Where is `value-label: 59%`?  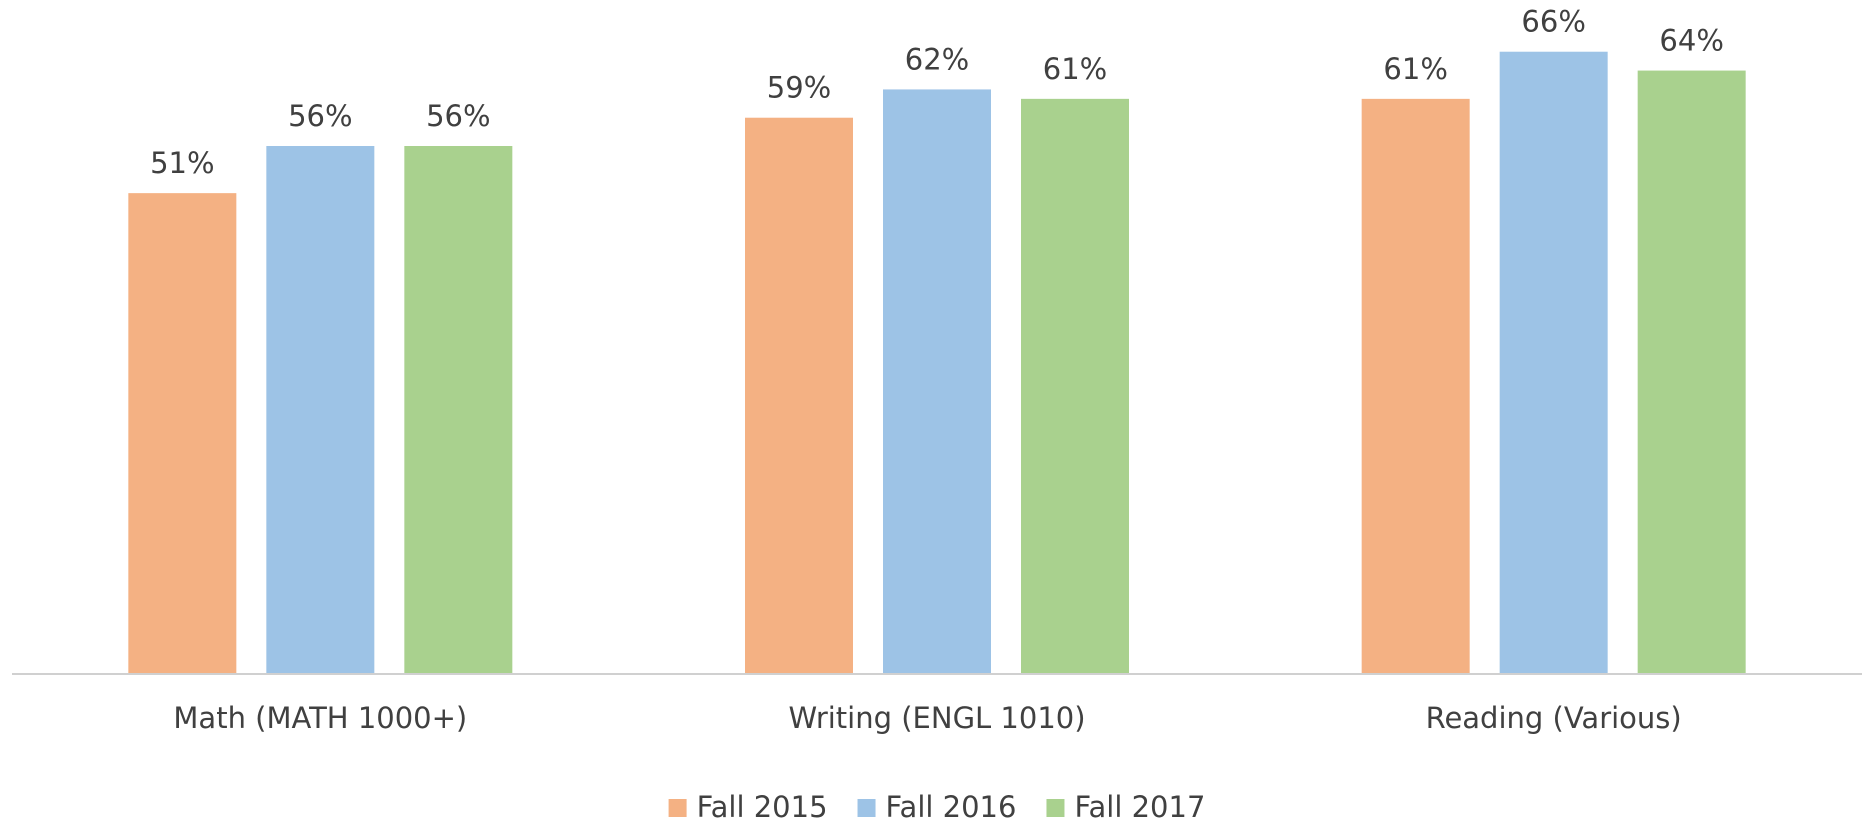 value-label: 59% is located at coordinates (799, 88).